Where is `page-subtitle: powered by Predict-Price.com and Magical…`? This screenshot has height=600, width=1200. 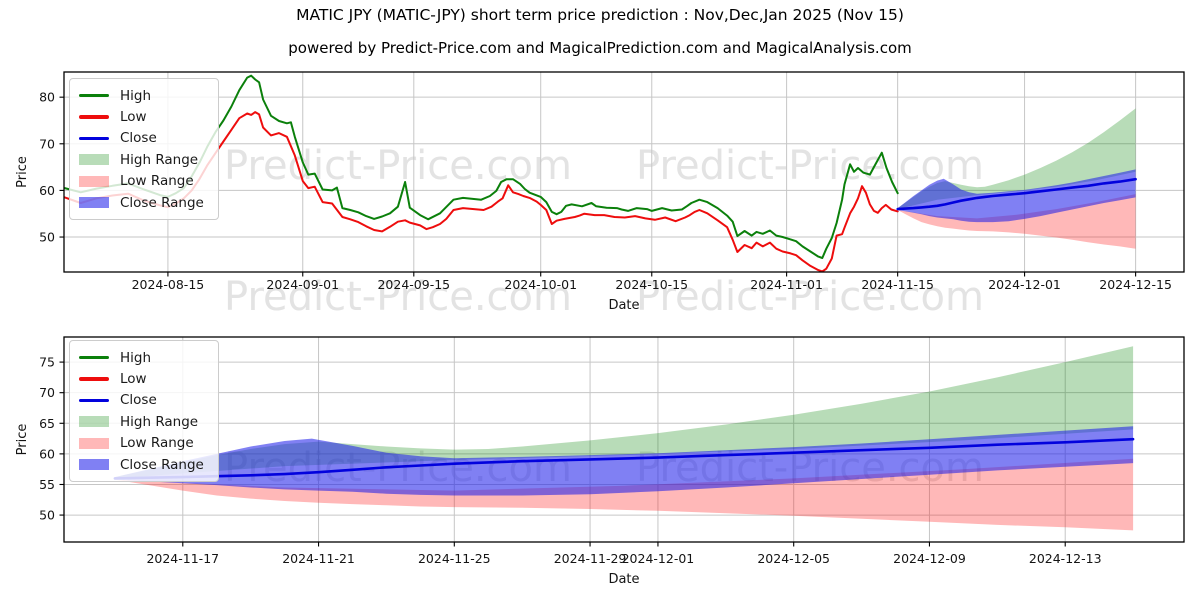
page-subtitle: powered by Predict-Price.com and Magical… is located at coordinates (600, 48).